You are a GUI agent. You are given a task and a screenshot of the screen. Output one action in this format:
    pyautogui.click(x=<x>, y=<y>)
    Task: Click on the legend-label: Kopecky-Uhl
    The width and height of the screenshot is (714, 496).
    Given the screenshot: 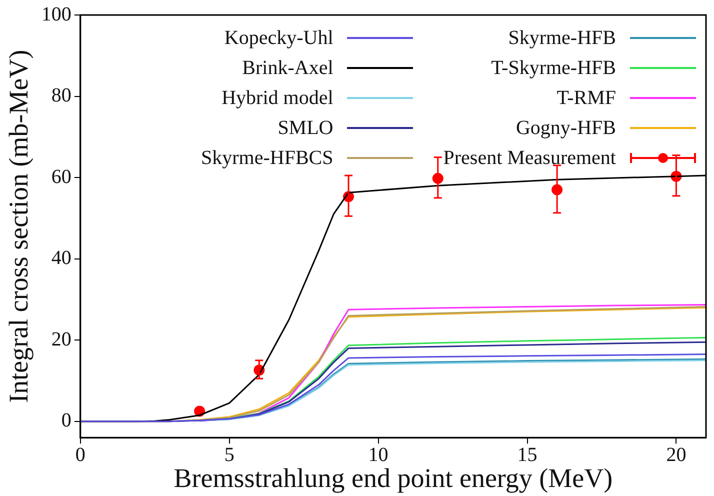 What is the action you would take?
    pyautogui.click(x=279, y=38)
    